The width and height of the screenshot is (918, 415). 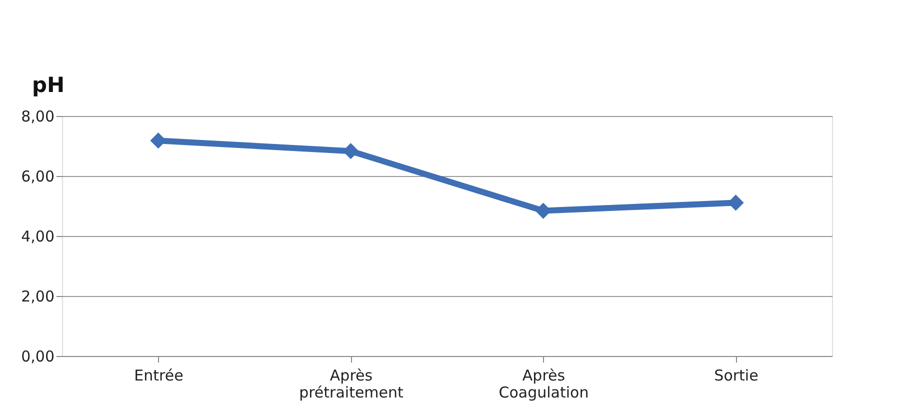 I want to click on y-tick-label: 4,00, so click(x=37, y=237).